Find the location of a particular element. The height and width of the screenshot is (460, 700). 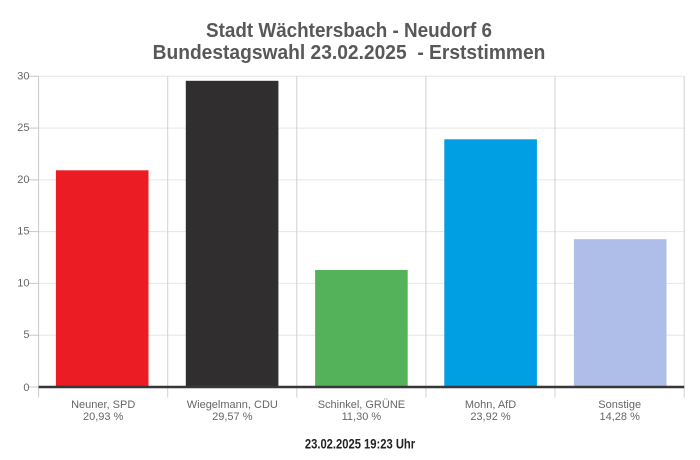

svg-text: 10 is located at coordinates (23, 283).